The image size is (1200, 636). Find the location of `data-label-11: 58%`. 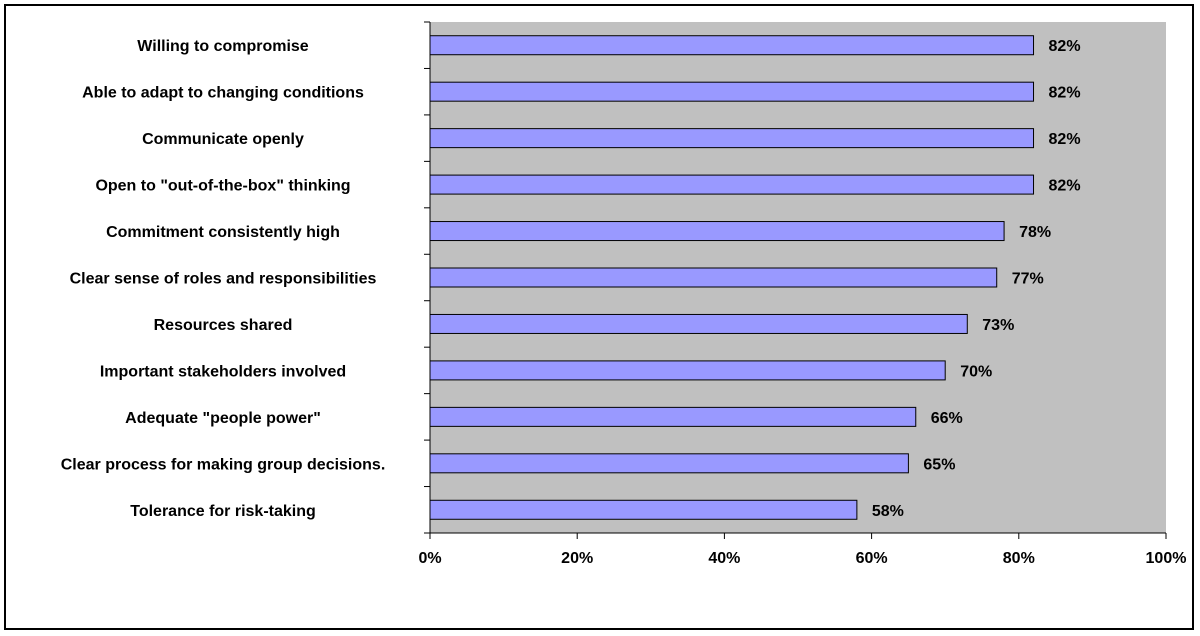

data-label-11: 58% is located at coordinates (888, 511).